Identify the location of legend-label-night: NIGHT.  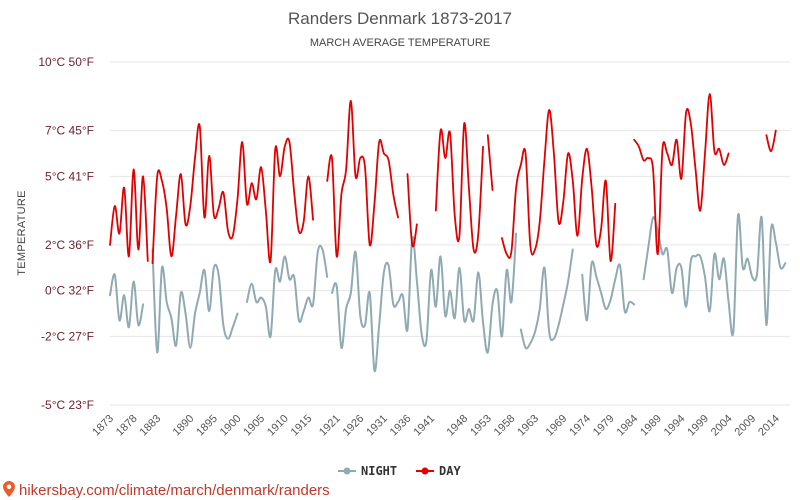
(379, 471).